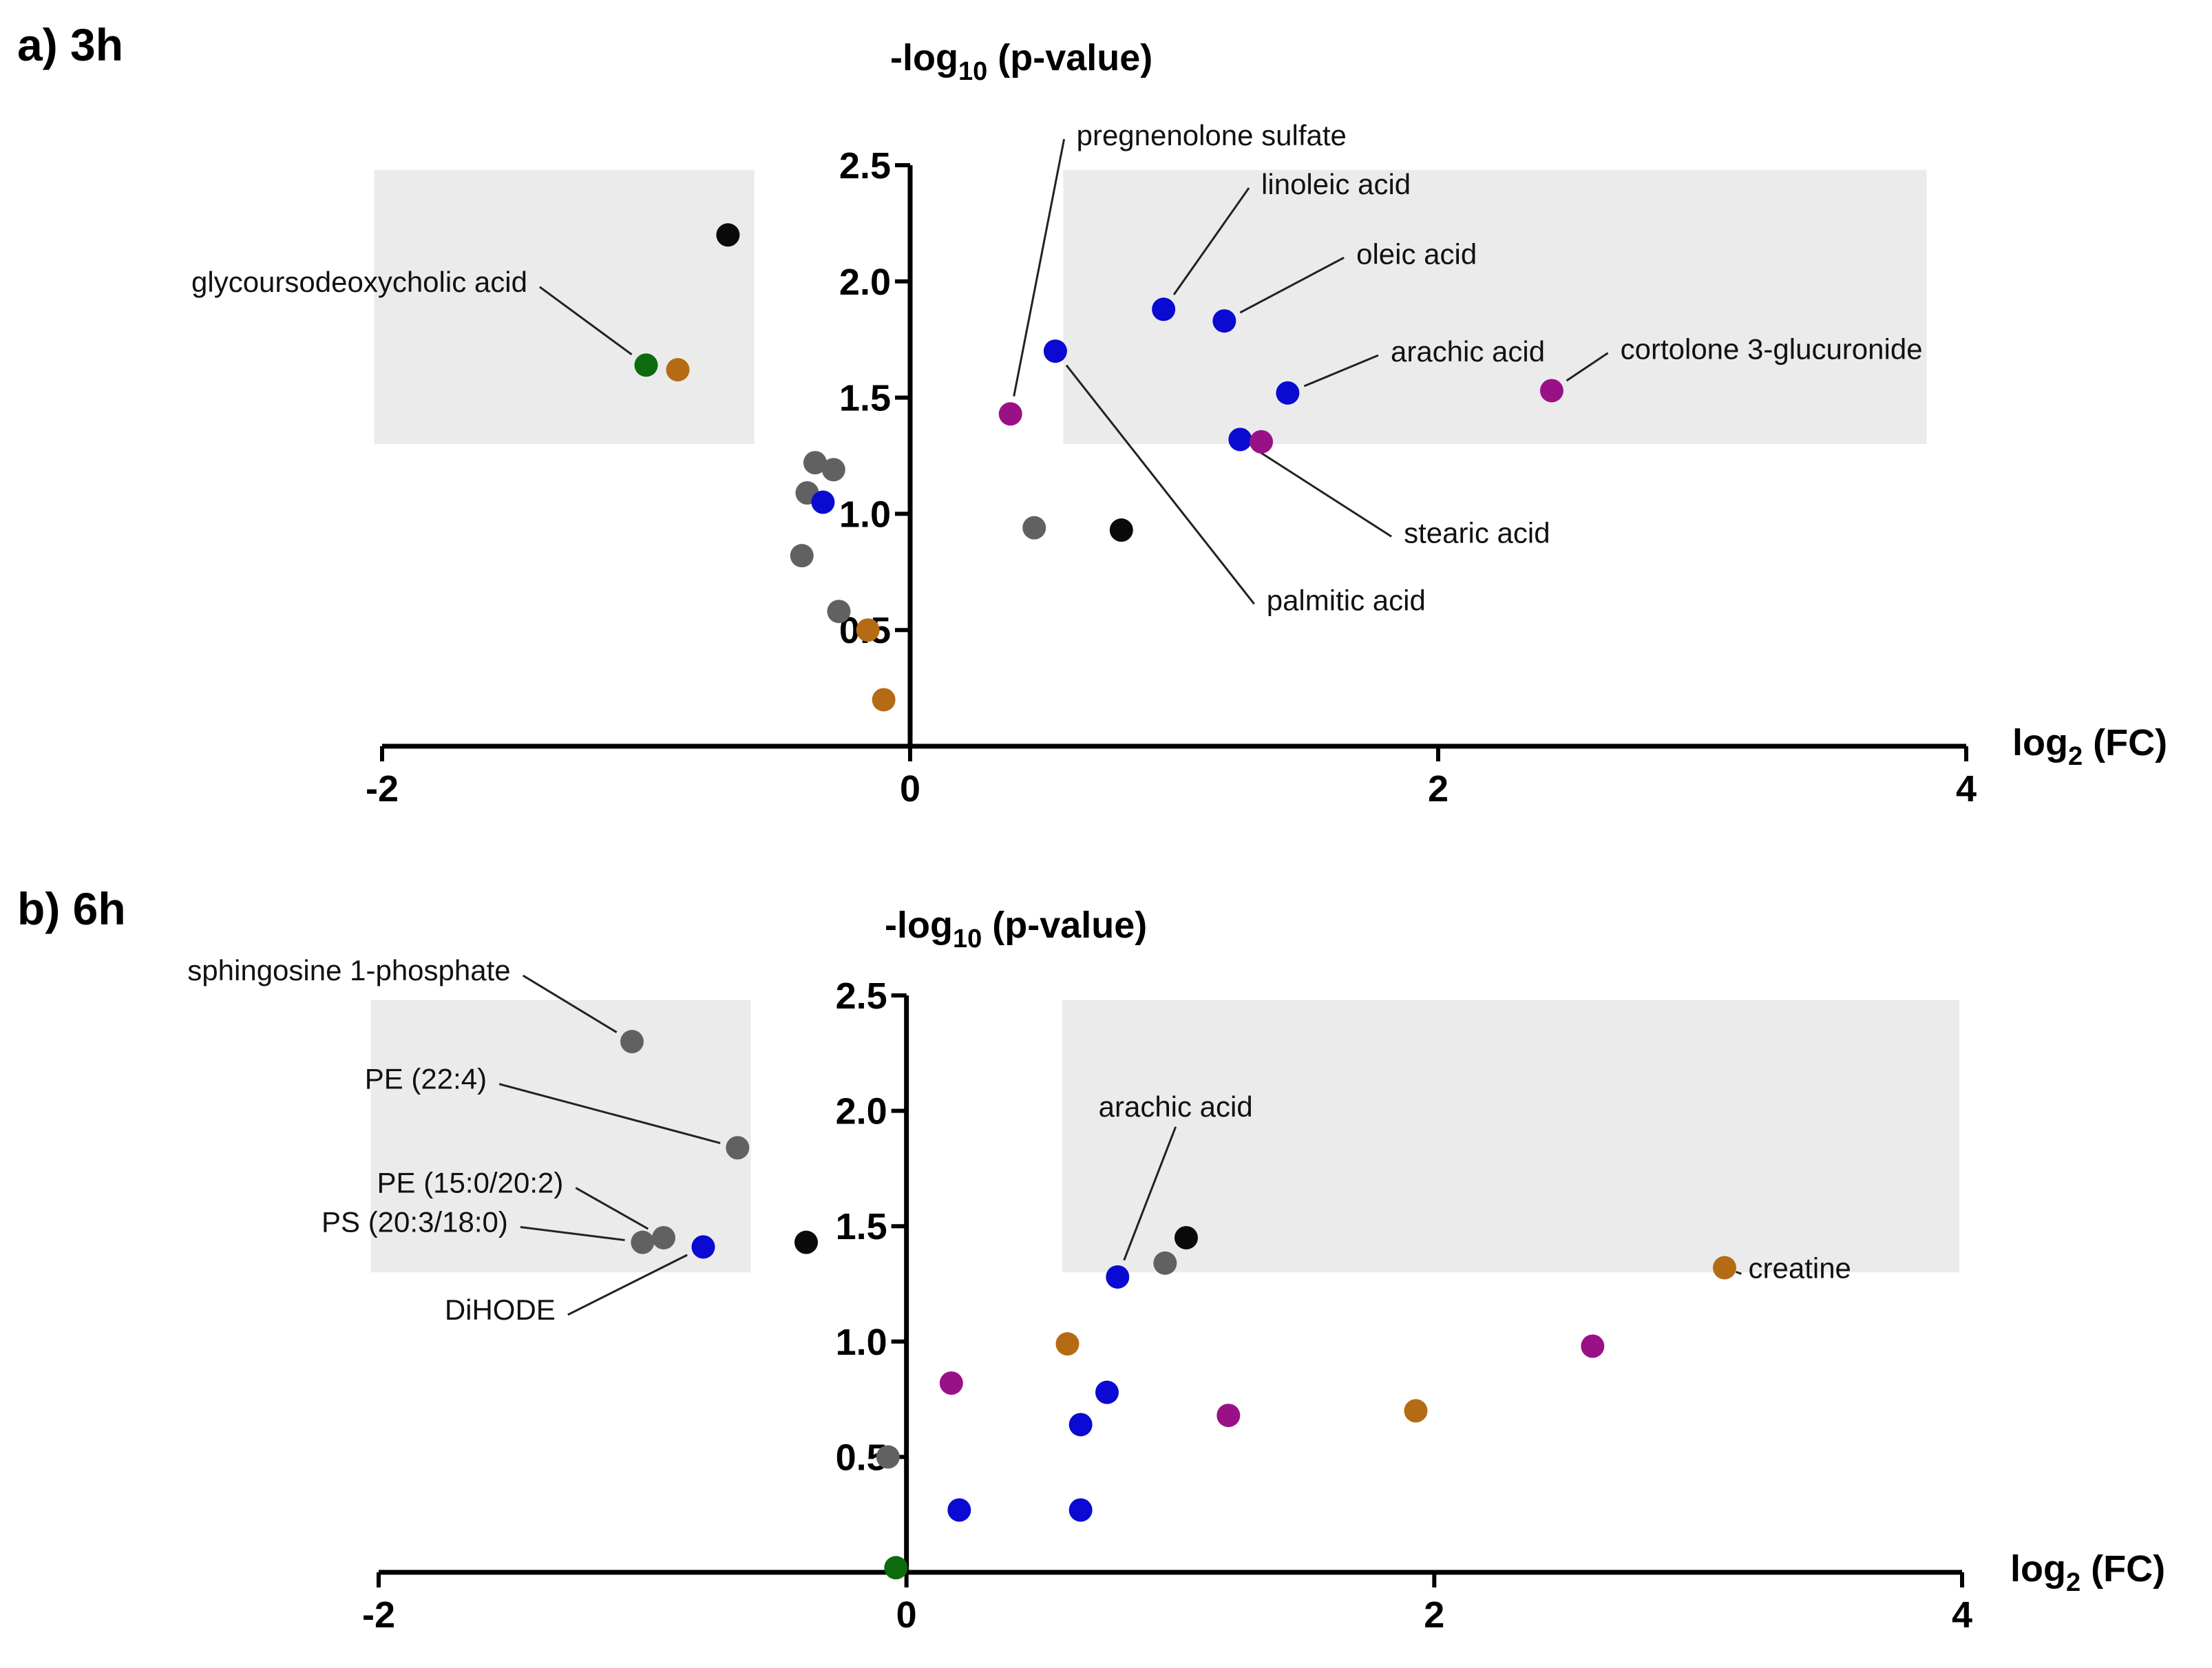 The image size is (2212, 1668). What do you see at coordinates (1962, 1615) in the screenshot?
I see `x-tick-label: 4` at bounding box center [1962, 1615].